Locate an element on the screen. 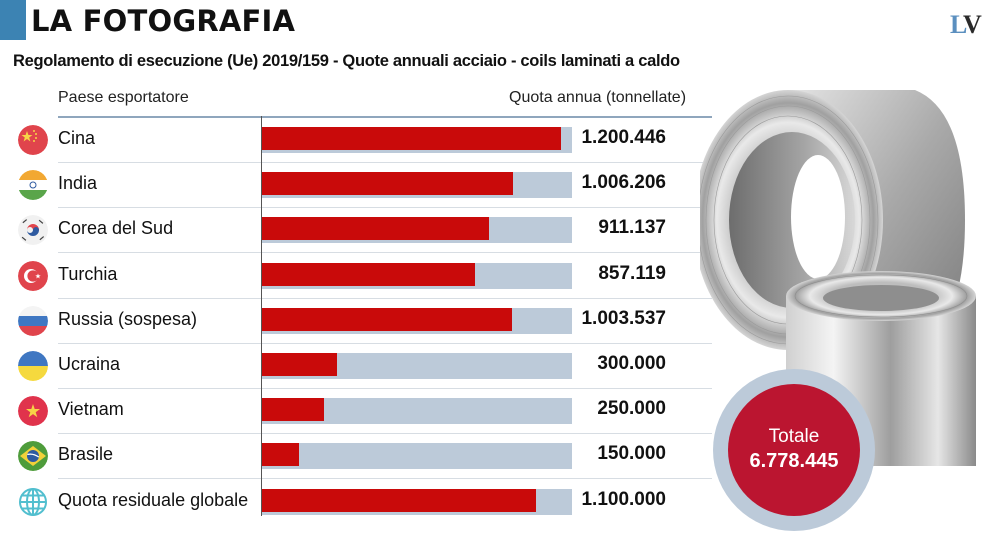 The width and height of the screenshot is (993, 540). flag-vietnam-icon is located at coordinates (33, 411).